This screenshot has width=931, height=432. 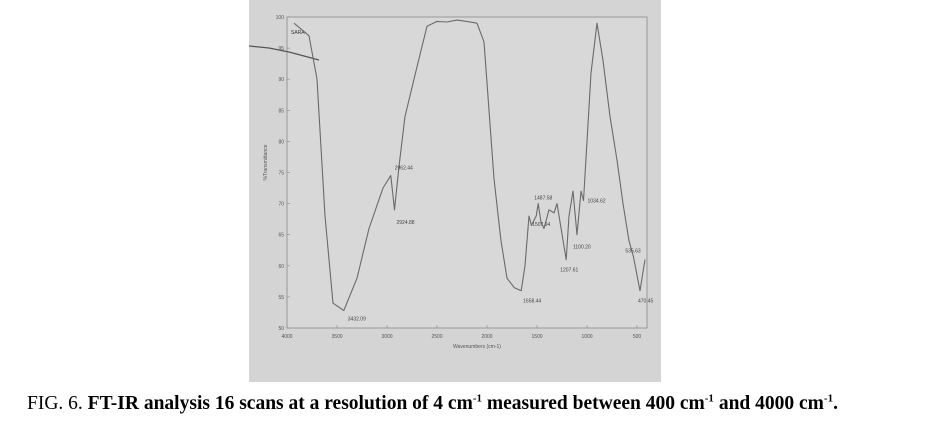 I want to click on baseline-stroke, so click(x=284, y=53).